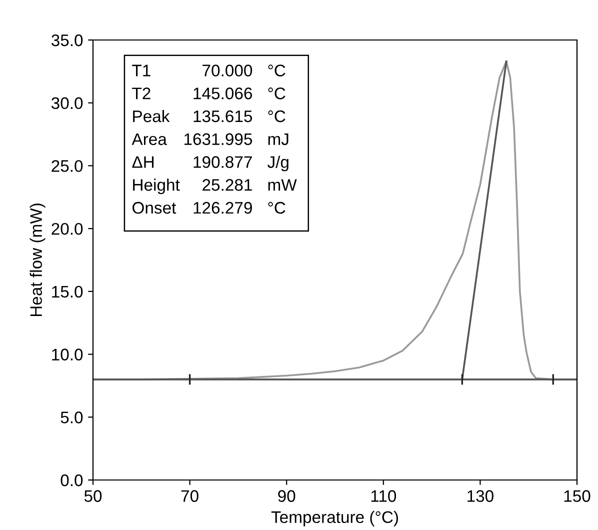  I want to click on annotation: Area, so click(149, 139).